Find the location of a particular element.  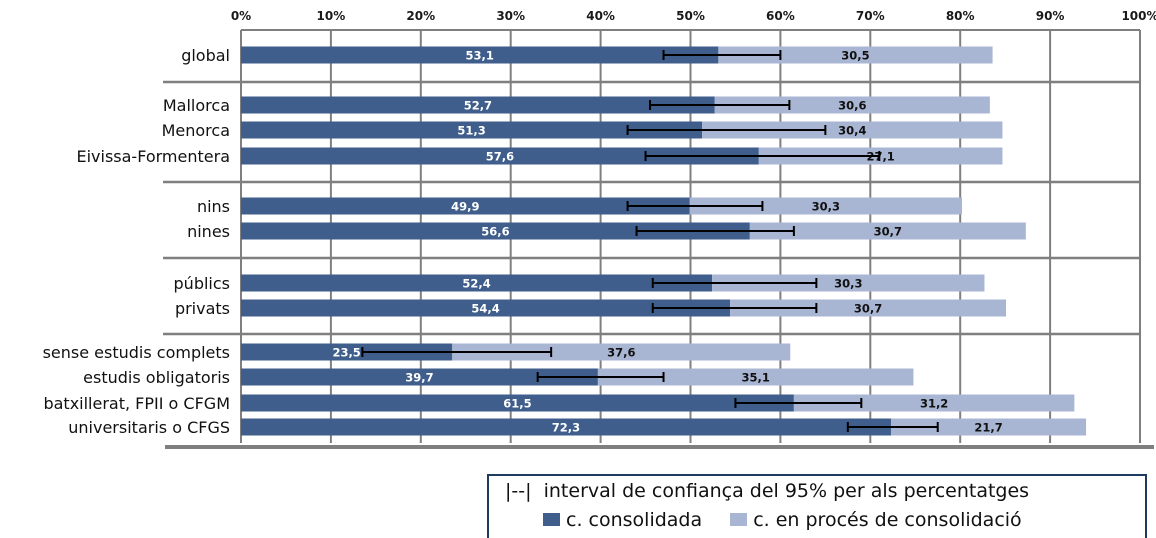

x-tick-label: 0% is located at coordinates (241, 16).